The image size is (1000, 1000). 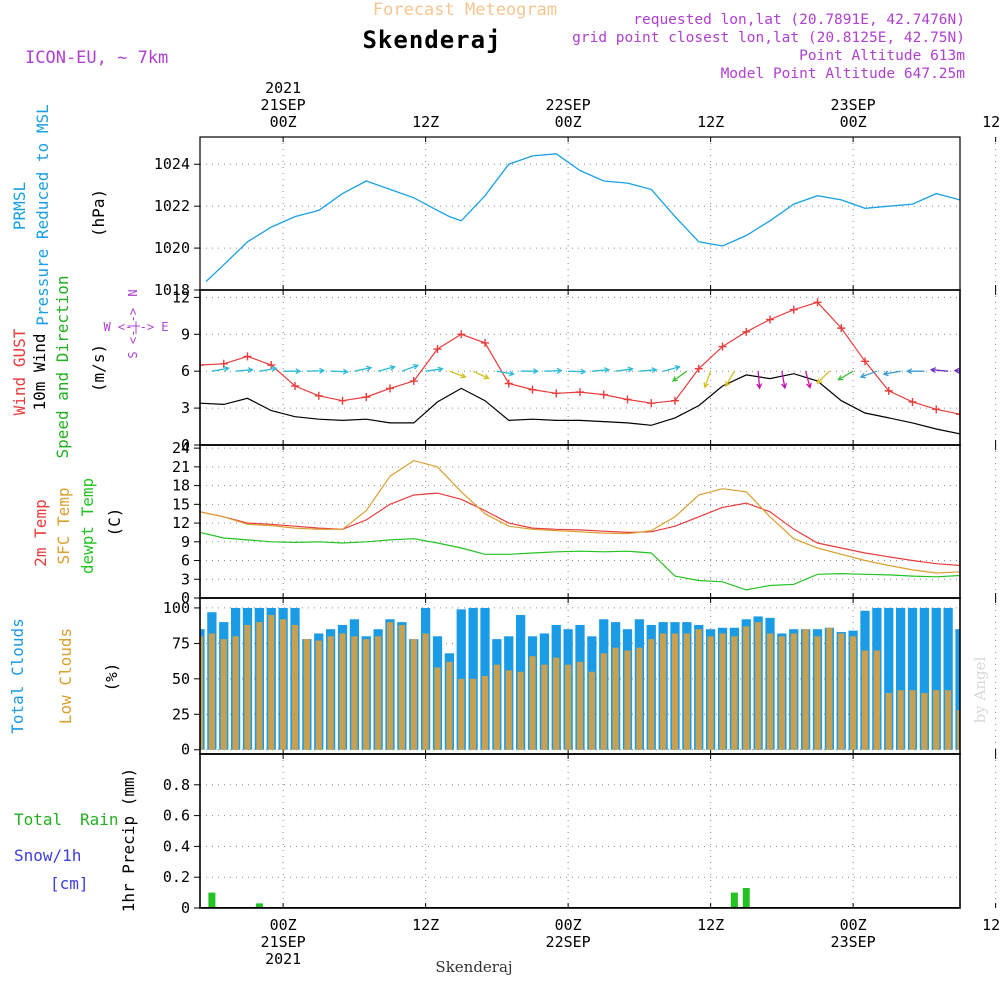 I want to click on forecast-title: Forecast Meteogram, so click(x=465, y=10).